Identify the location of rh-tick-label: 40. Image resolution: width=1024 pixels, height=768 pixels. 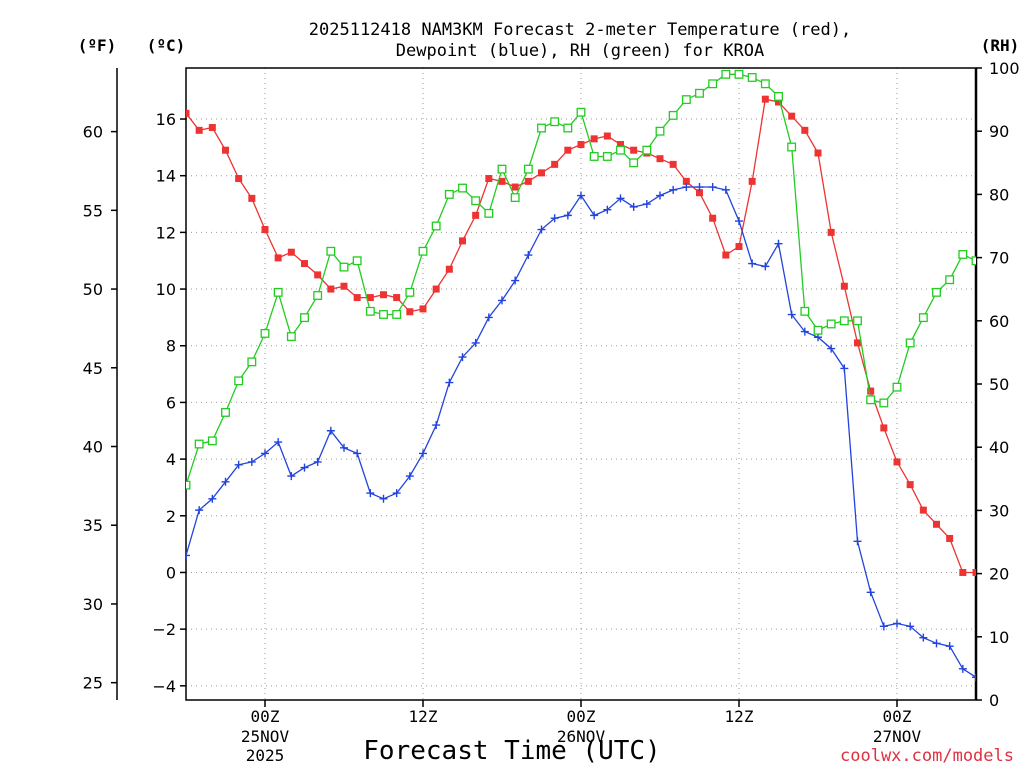
(999, 447).